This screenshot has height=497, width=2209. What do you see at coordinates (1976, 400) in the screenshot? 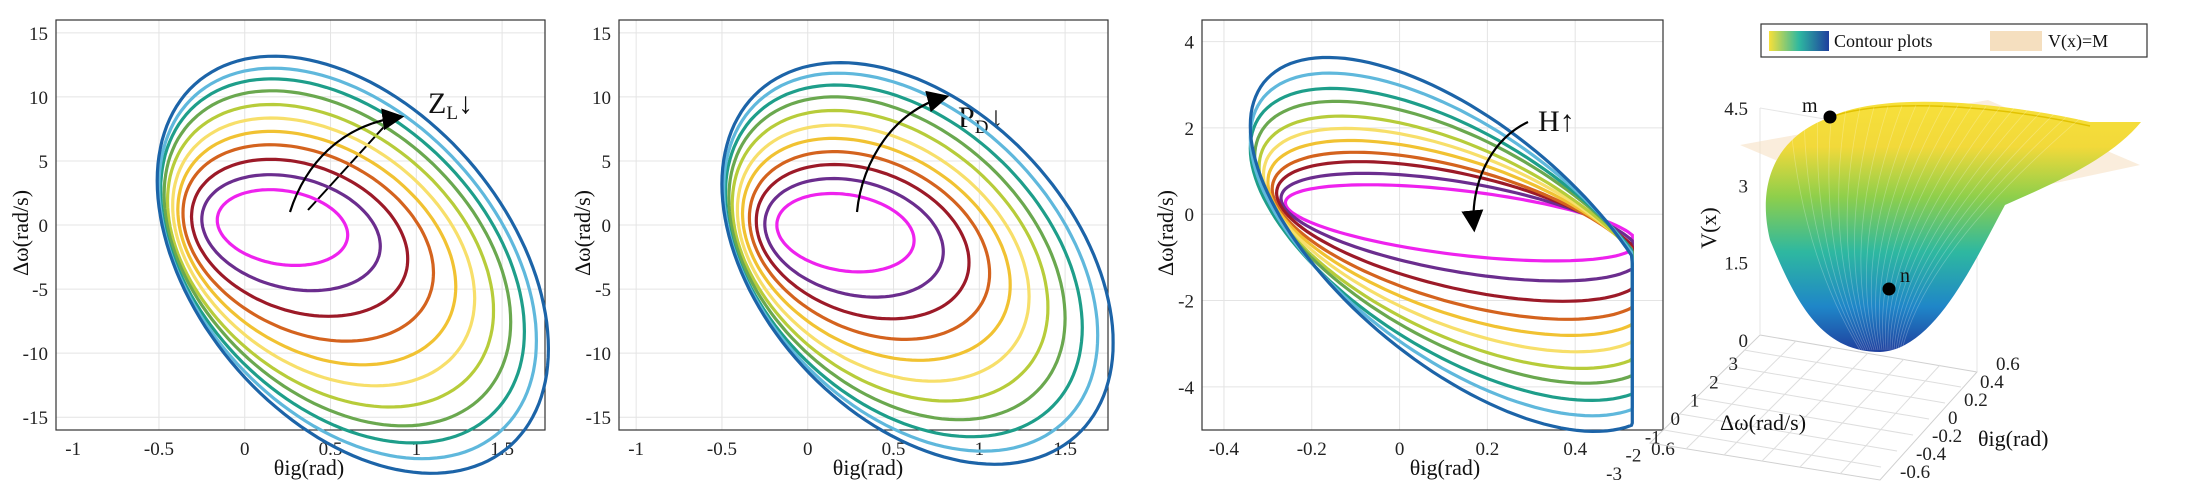
I see `surface-x-tick-label: 0.2` at bounding box center [1976, 400].